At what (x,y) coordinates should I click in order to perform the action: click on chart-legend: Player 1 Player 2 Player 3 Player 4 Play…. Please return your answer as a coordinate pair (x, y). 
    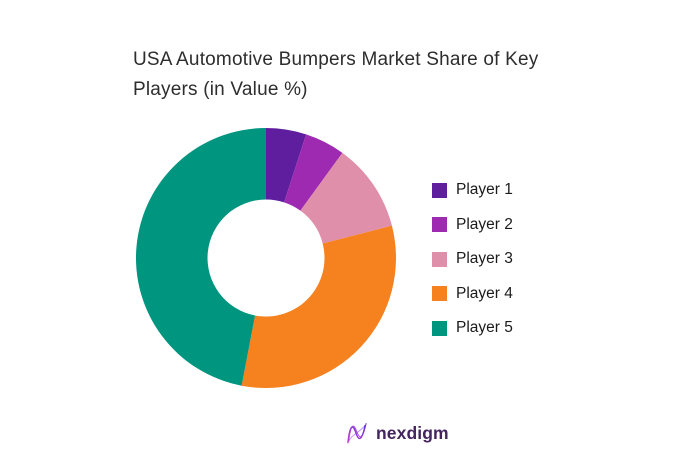
    Looking at the image, I should click on (472, 268).